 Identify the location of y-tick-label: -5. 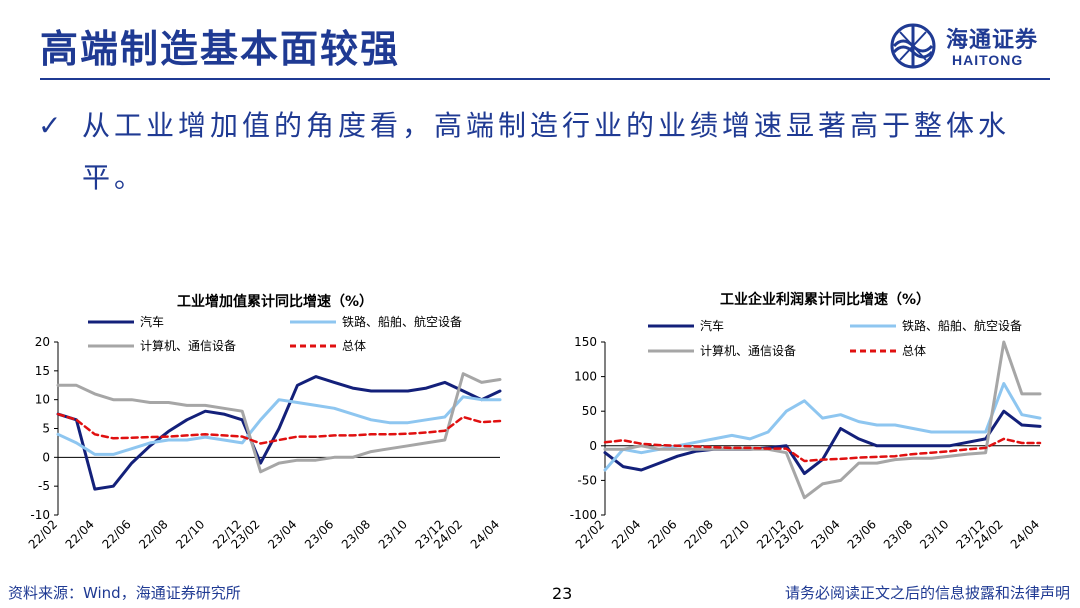
(44, 486).